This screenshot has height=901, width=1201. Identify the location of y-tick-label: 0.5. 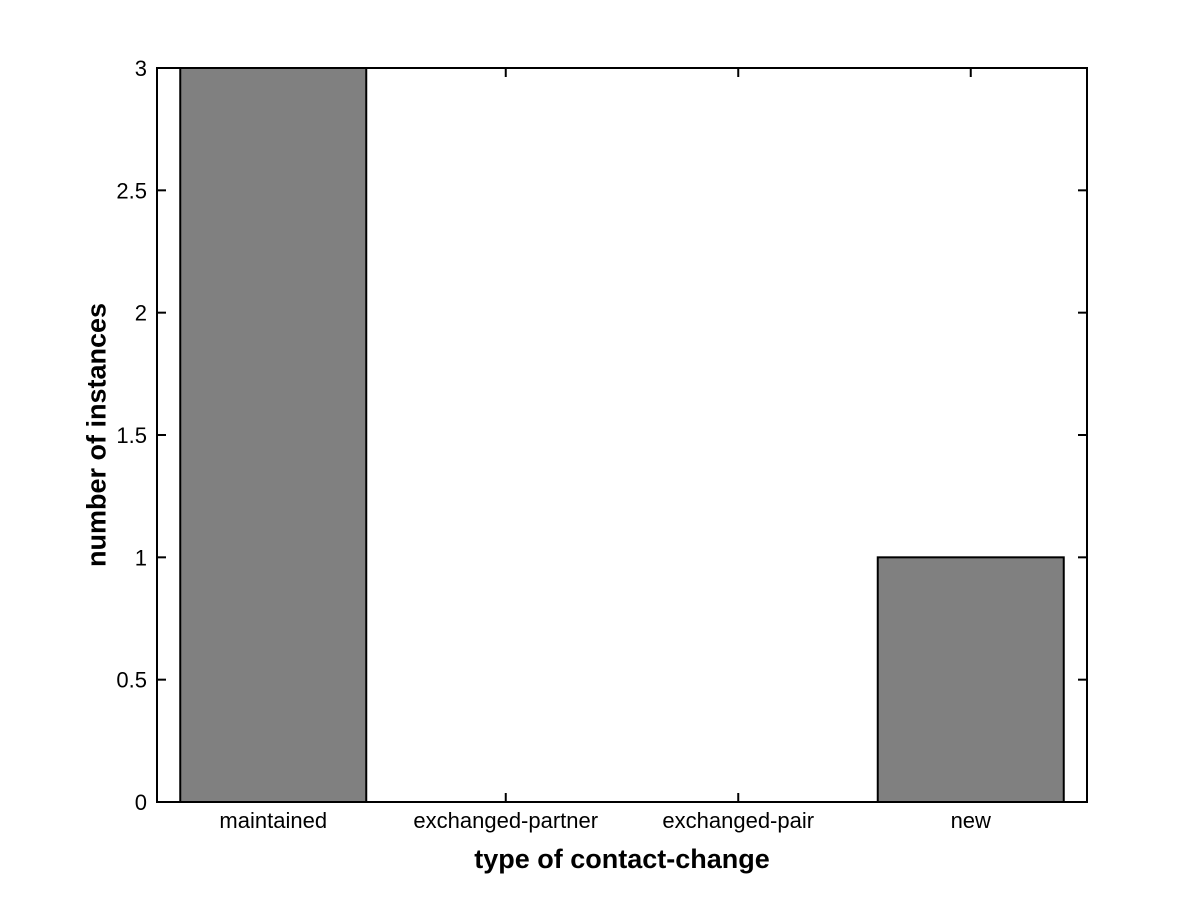
(131, 680).